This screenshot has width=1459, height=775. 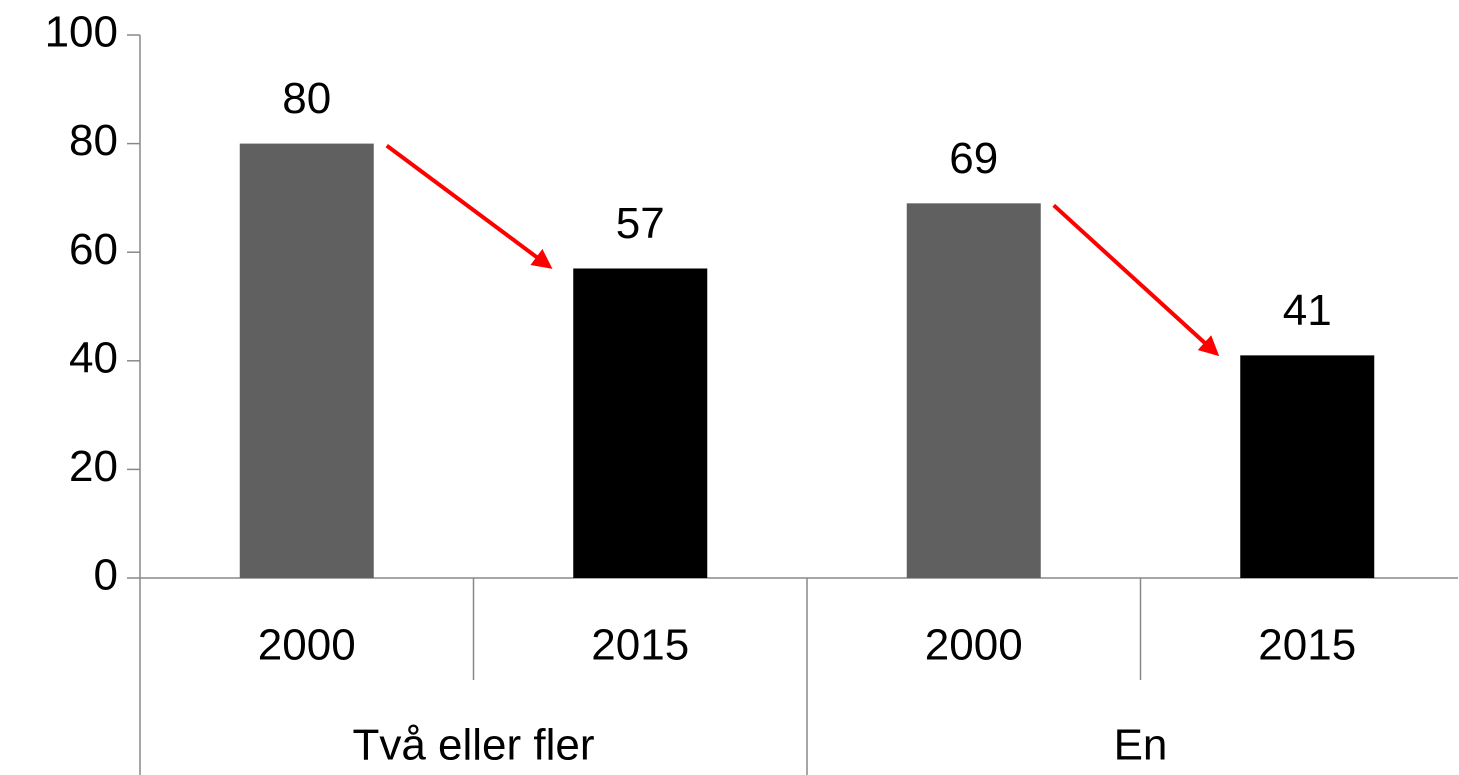 I want to click on y-tick-label: 0, so click(x=106, y=575).